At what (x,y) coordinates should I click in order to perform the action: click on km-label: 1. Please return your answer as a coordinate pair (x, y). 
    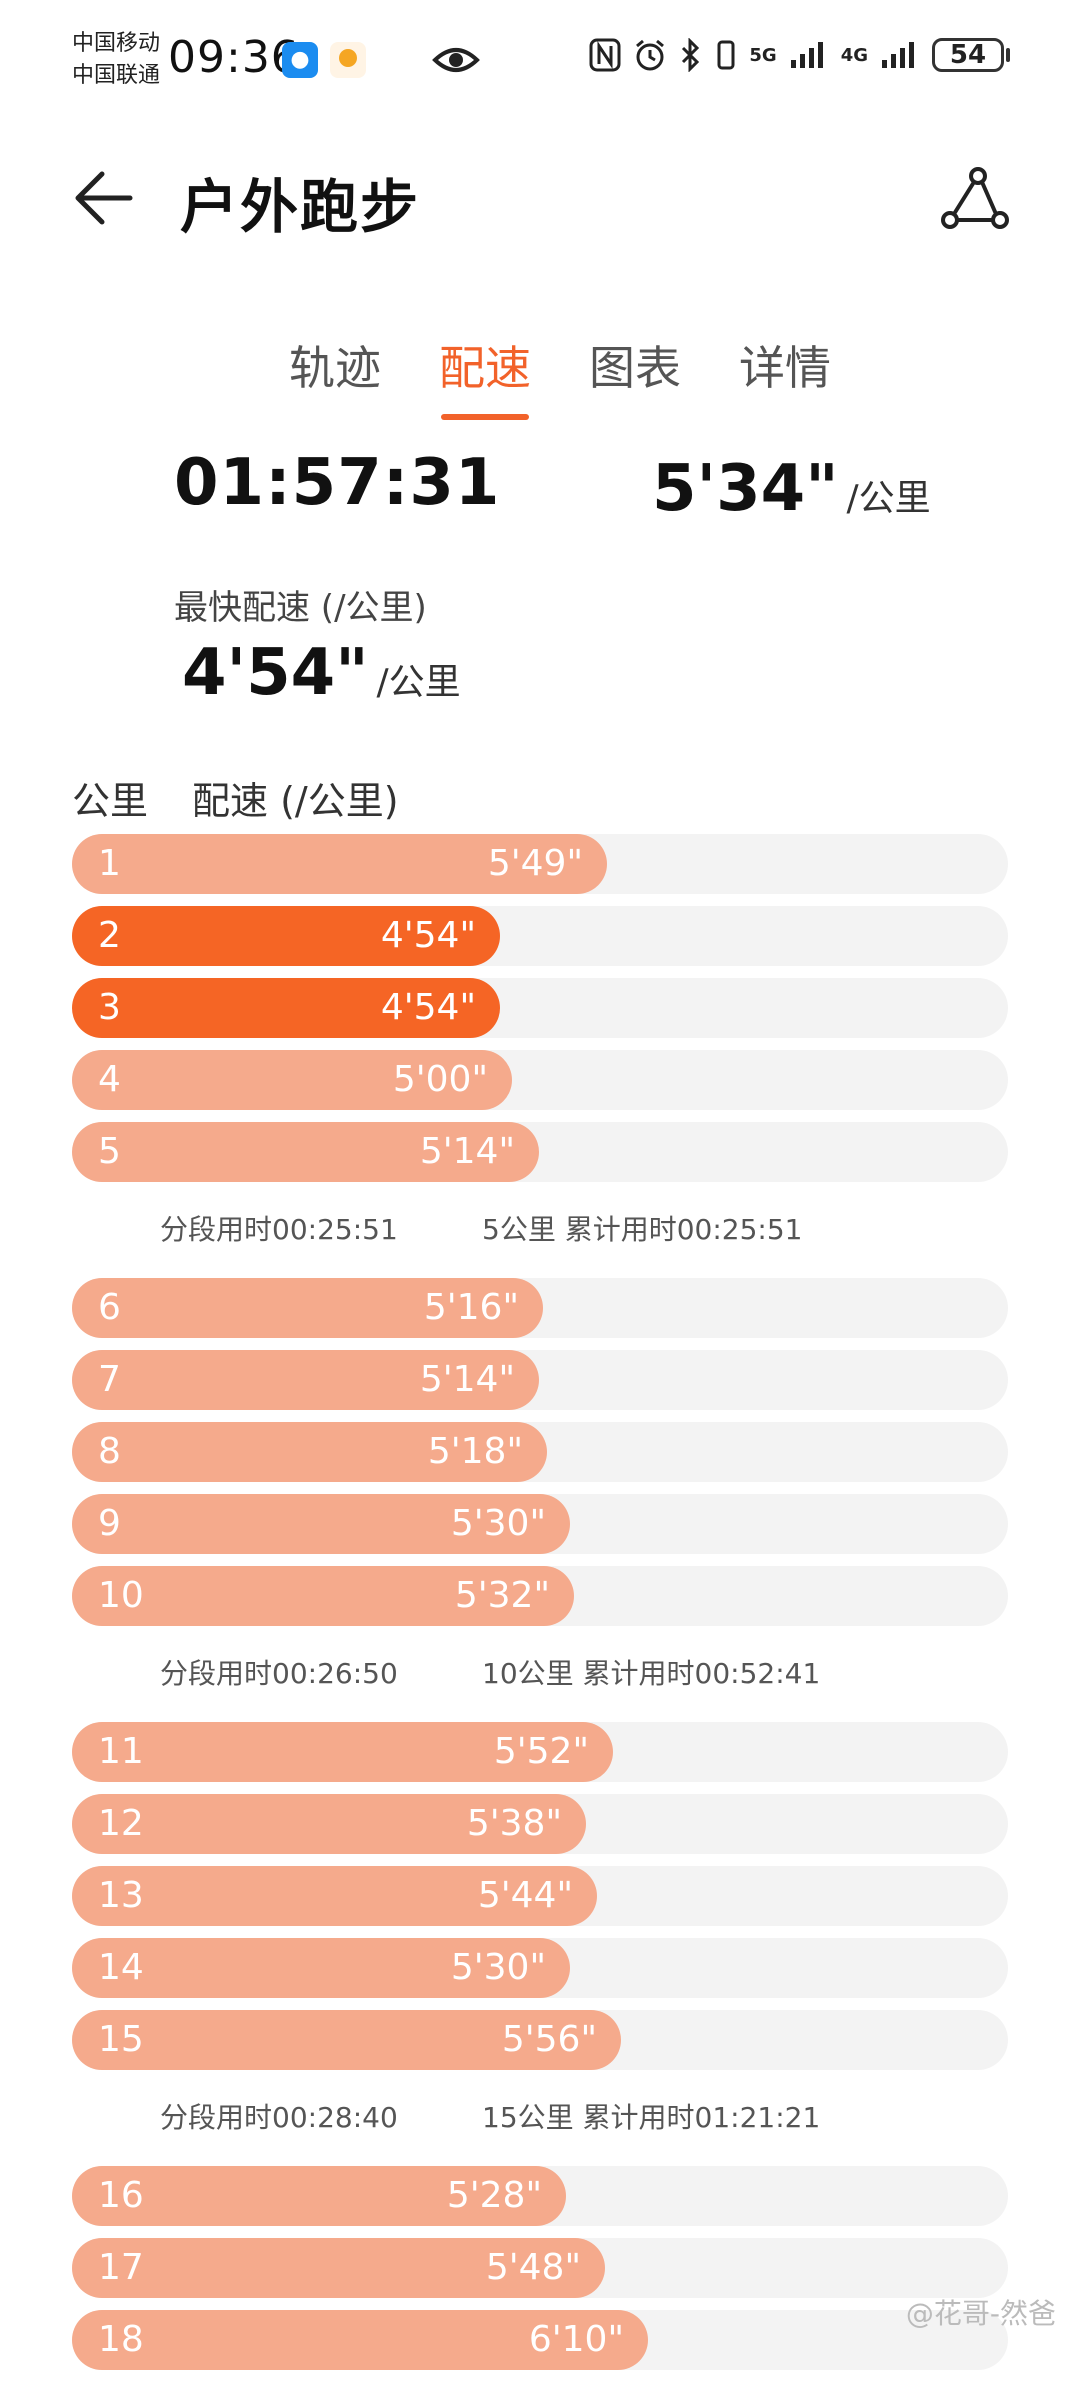
    Looking at the image, I should click on (109, 863).